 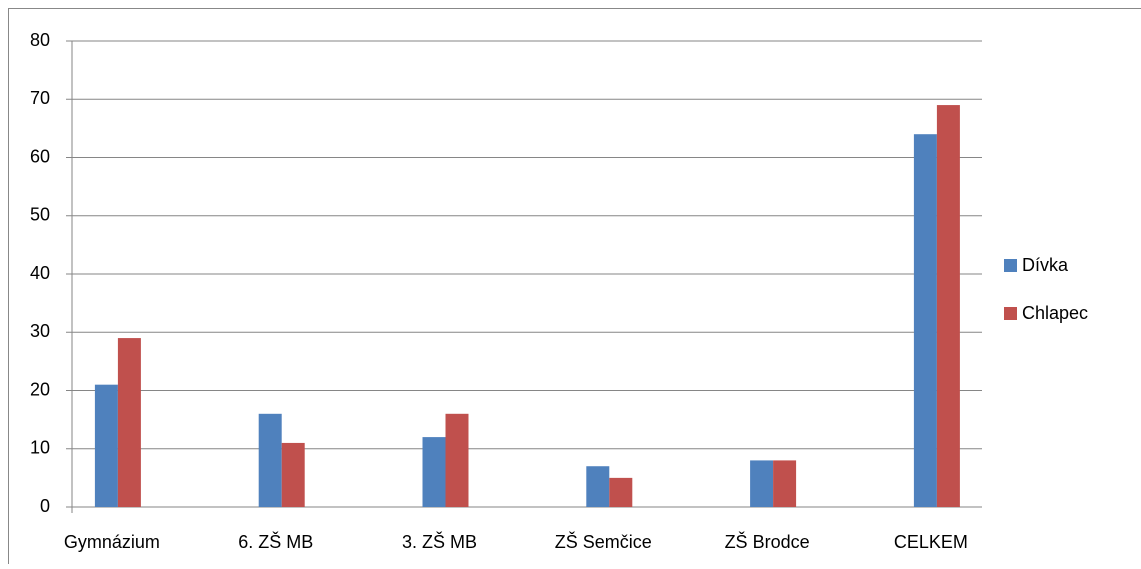 What do you see at coordinates (603, 541) in the screenshot?
I see `x-tick-label: ZŠ Semčice` at bounding box center [603, 541].